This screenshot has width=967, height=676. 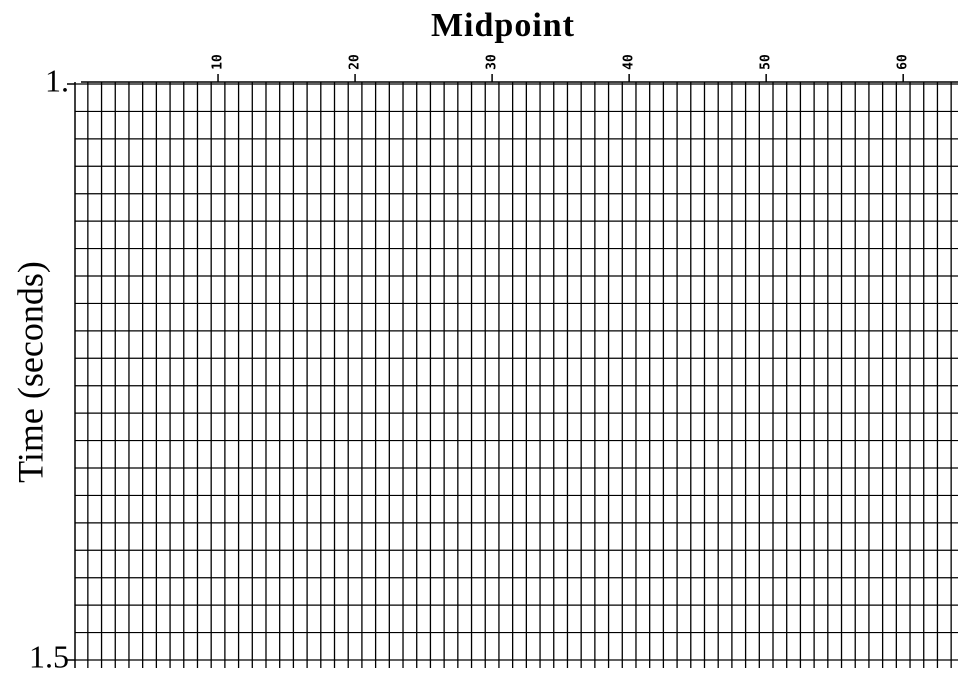 I want to click on x-tick-label: 20, so click(x=355, y=62).